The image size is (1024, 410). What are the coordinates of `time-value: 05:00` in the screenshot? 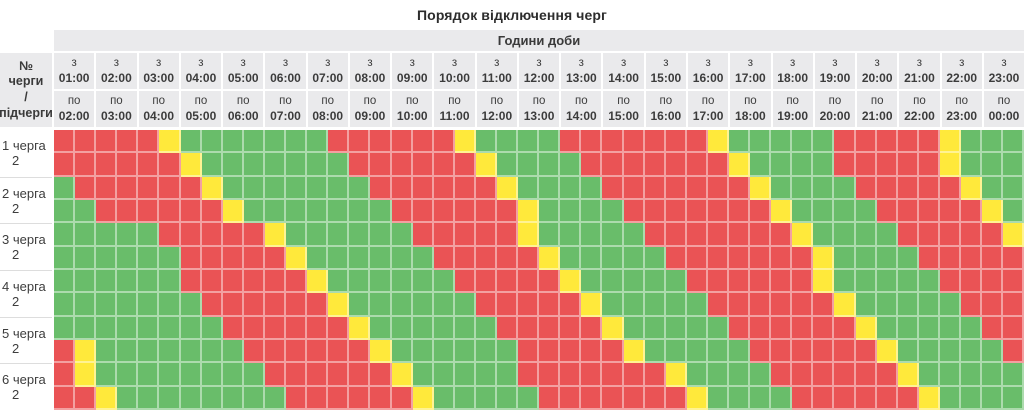 It's located at (243, 77).